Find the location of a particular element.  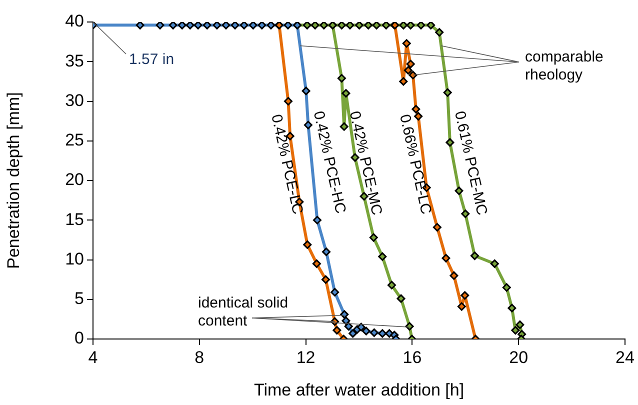

y-tick-label: 5 is located at coordinates (79, 298).